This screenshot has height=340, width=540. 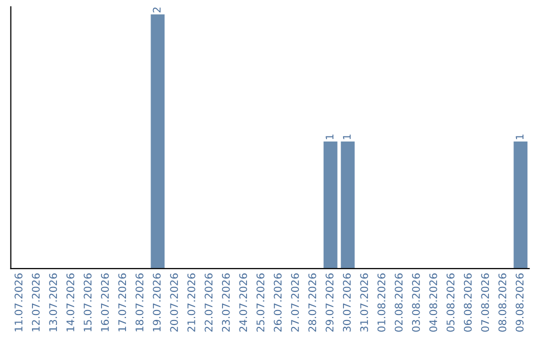 I want to click on x-tick-label: 14.07.2026, so click(x=70, y=302).